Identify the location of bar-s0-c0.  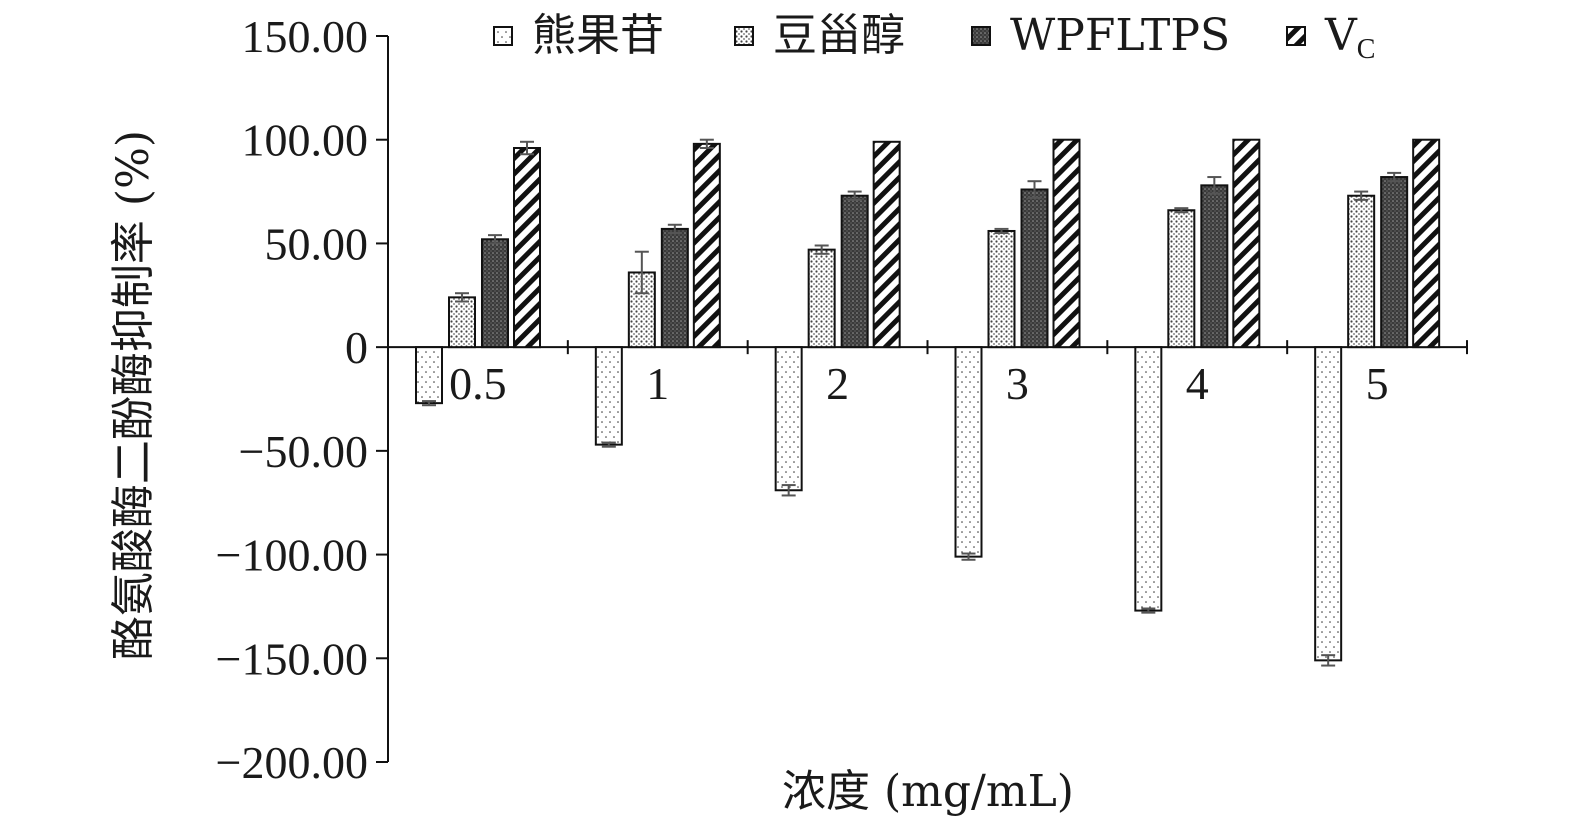
(429, 375).